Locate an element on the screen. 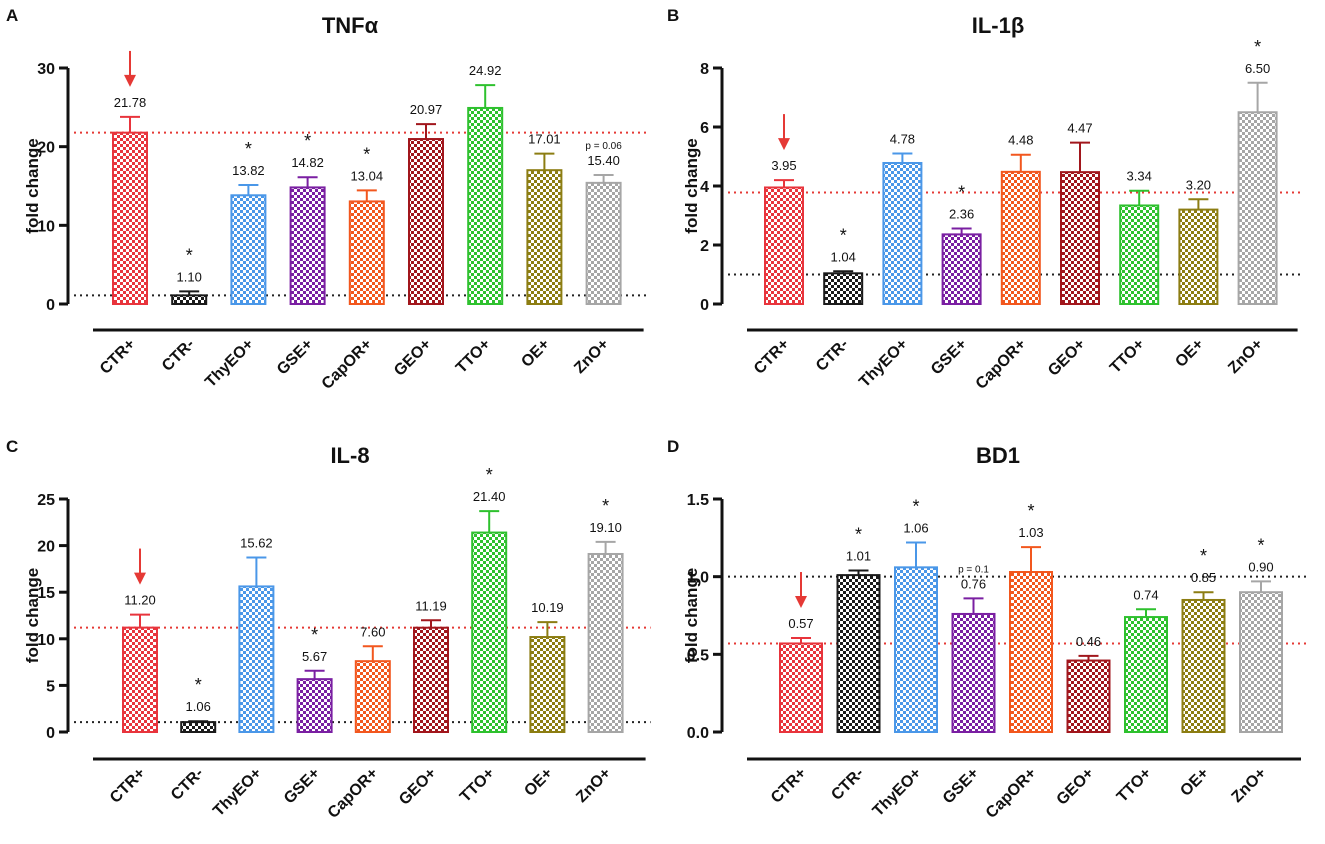 This screenshot has width=1325, height=844. chart-title: TNFα is located at coordinates (350, 25).